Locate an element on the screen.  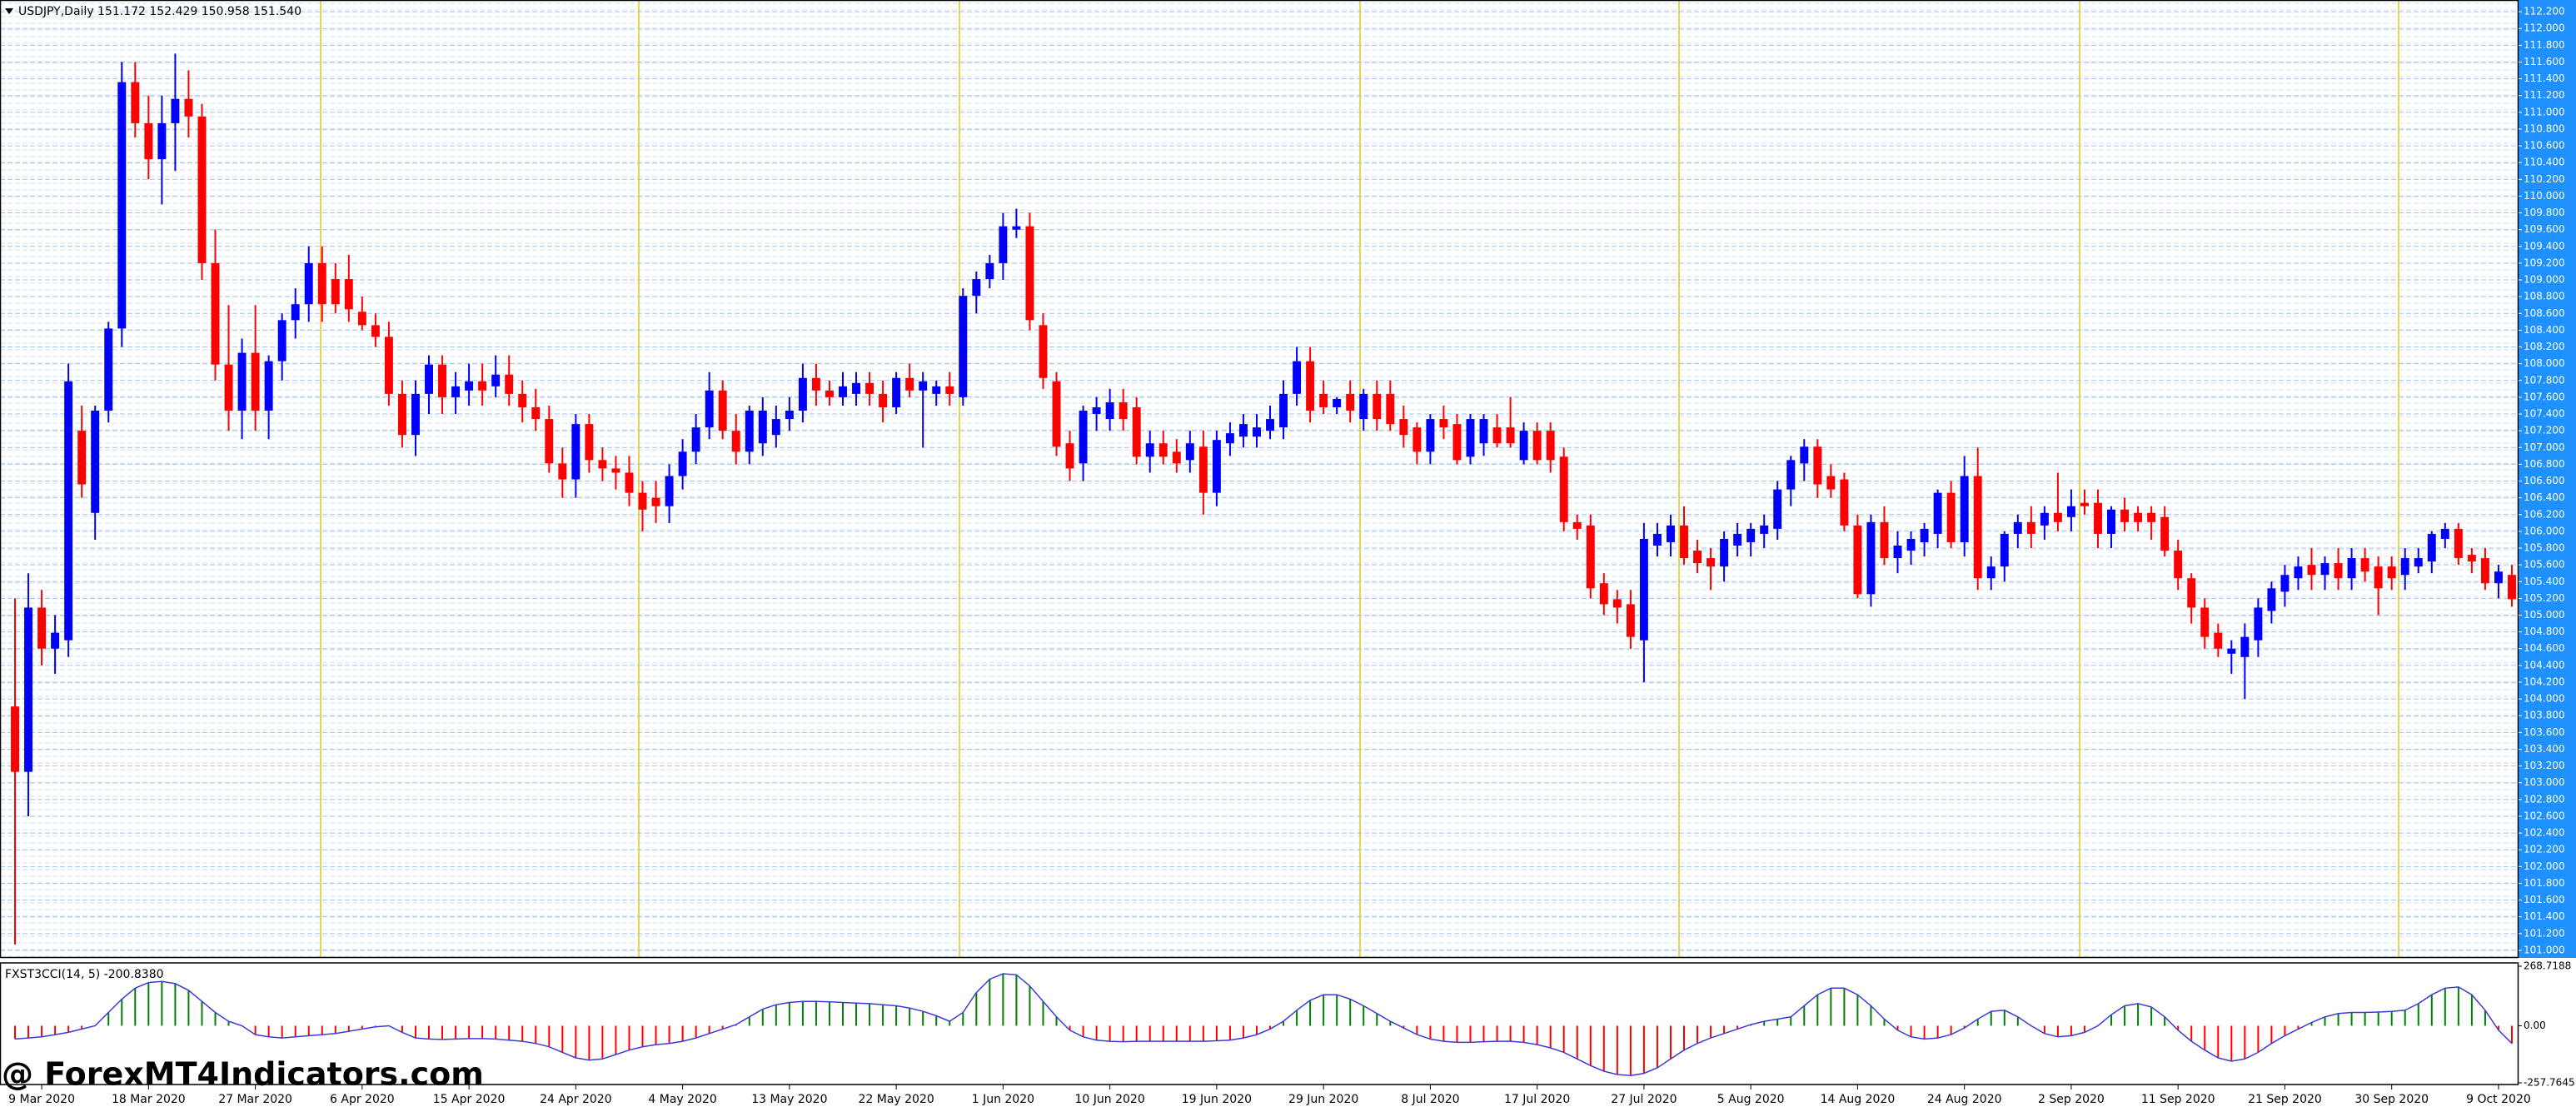
indicator-title: FXST3CCI(14, 5) -200.8380 is located at coordinates (85, 974).